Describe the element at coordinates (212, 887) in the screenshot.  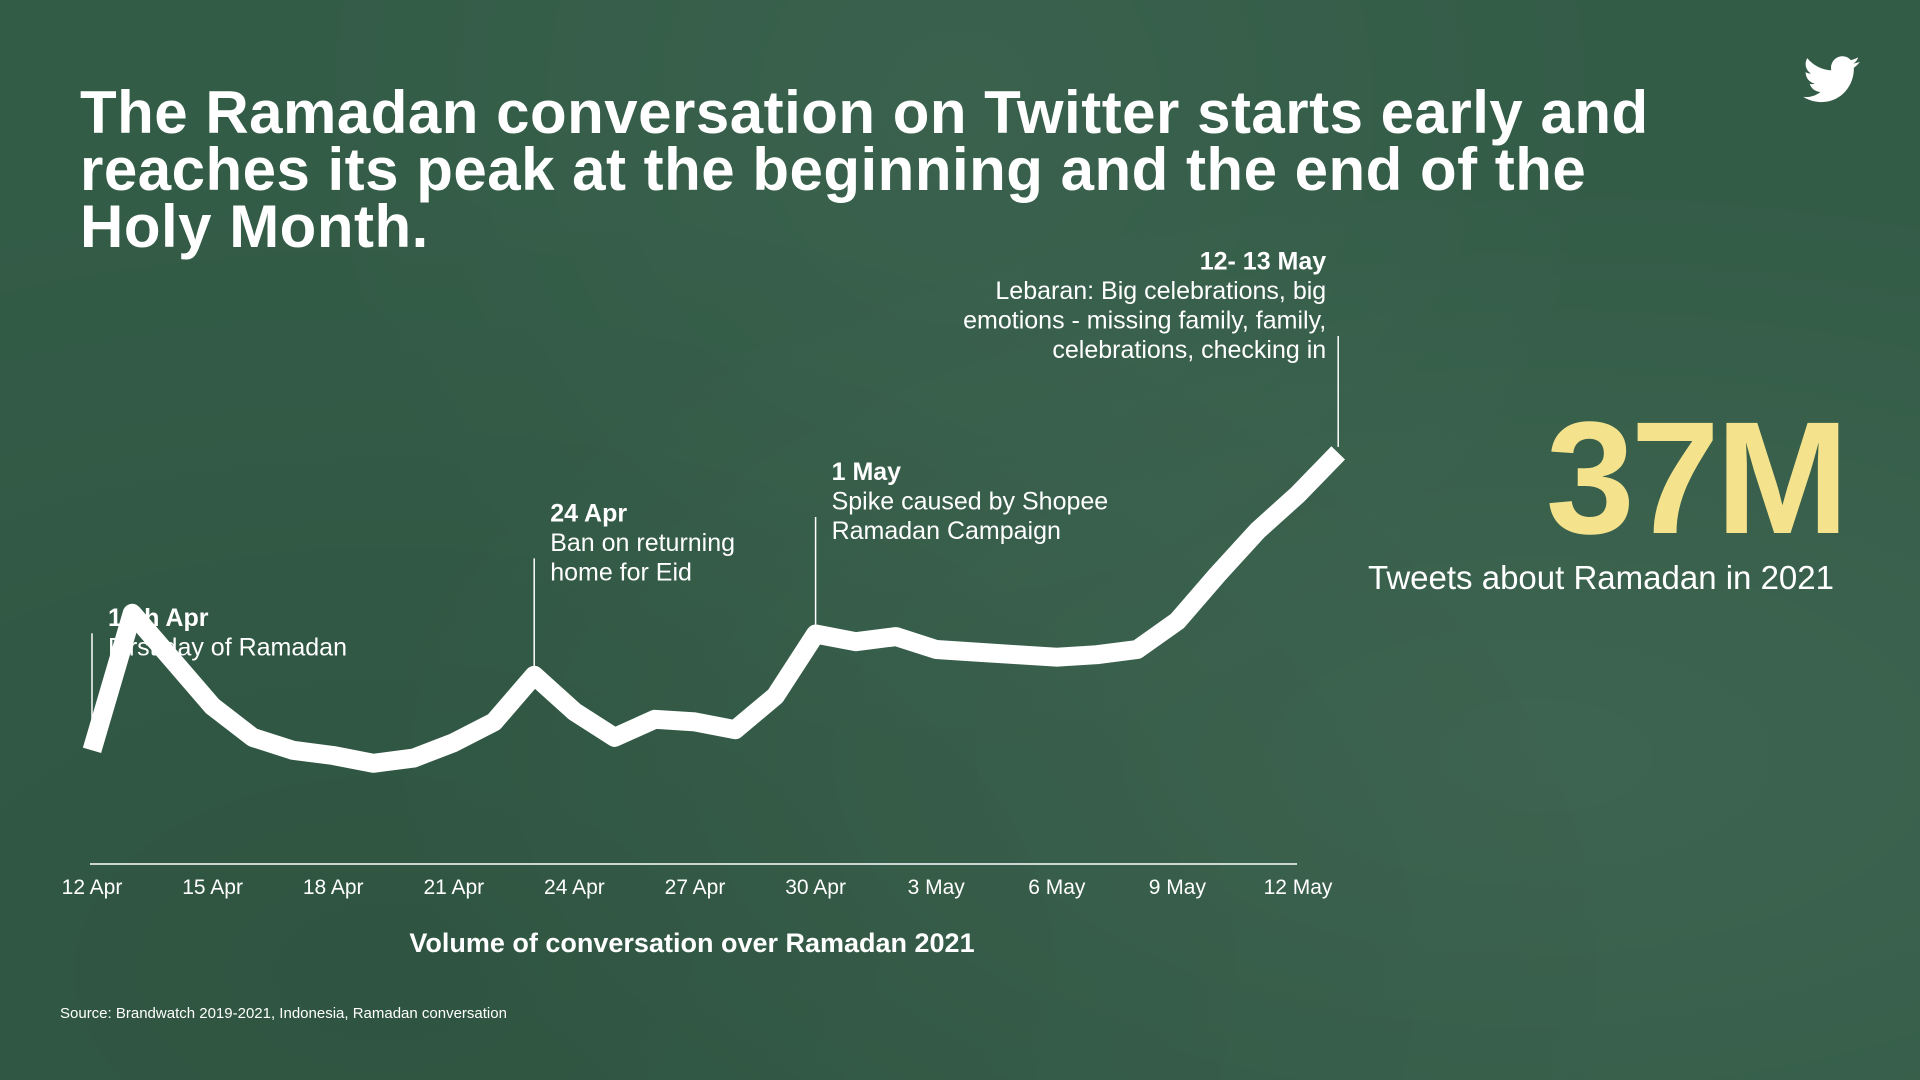
I see `x-tick-label: 15 Apr` at that location.